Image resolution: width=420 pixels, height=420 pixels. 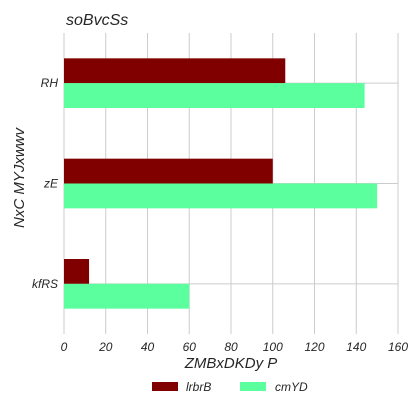 I want to click on chart-title: soBvcSs, so click(x=97, y=20).